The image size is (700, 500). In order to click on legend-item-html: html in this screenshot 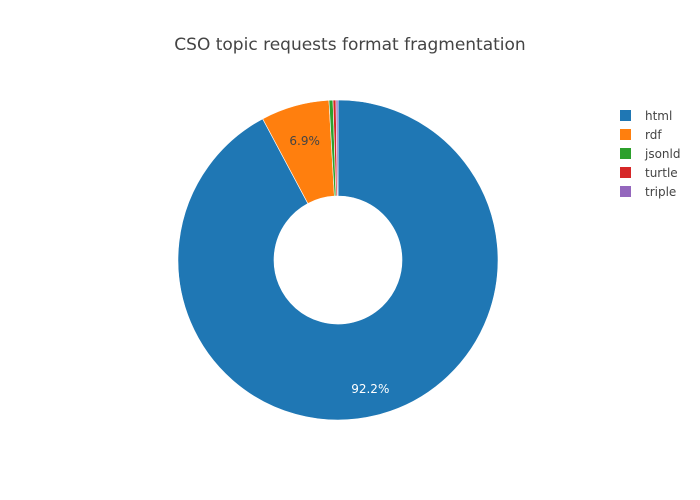, I will do `click(650, 115)`.